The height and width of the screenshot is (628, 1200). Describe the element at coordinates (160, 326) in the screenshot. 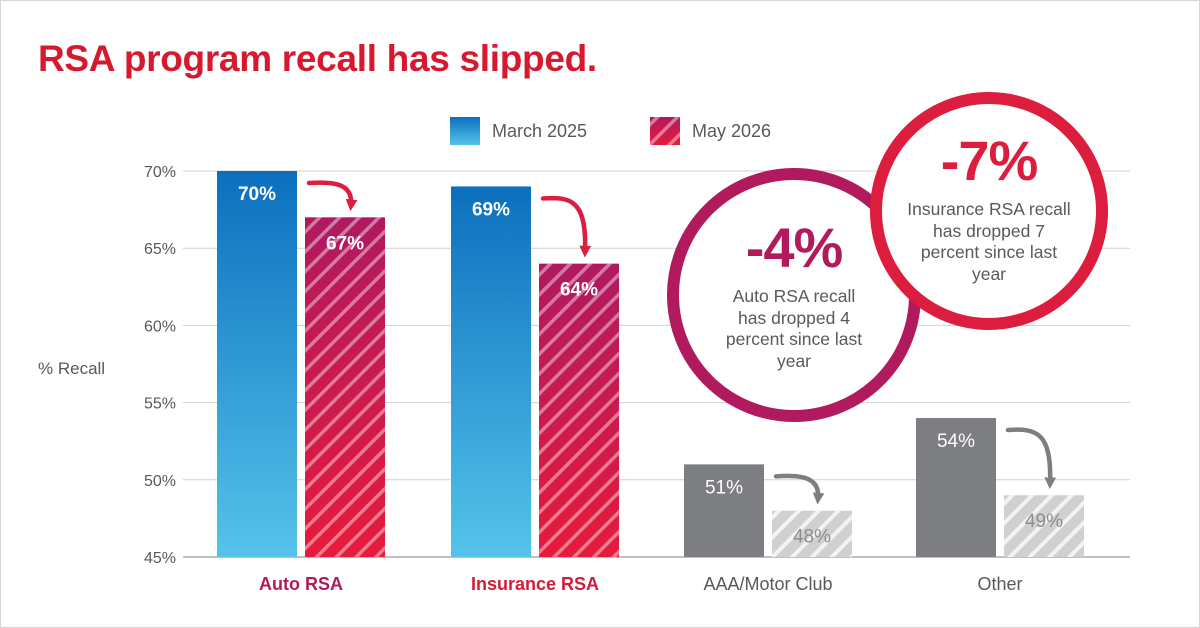

I see `y-tick-label: 60%` at that location.